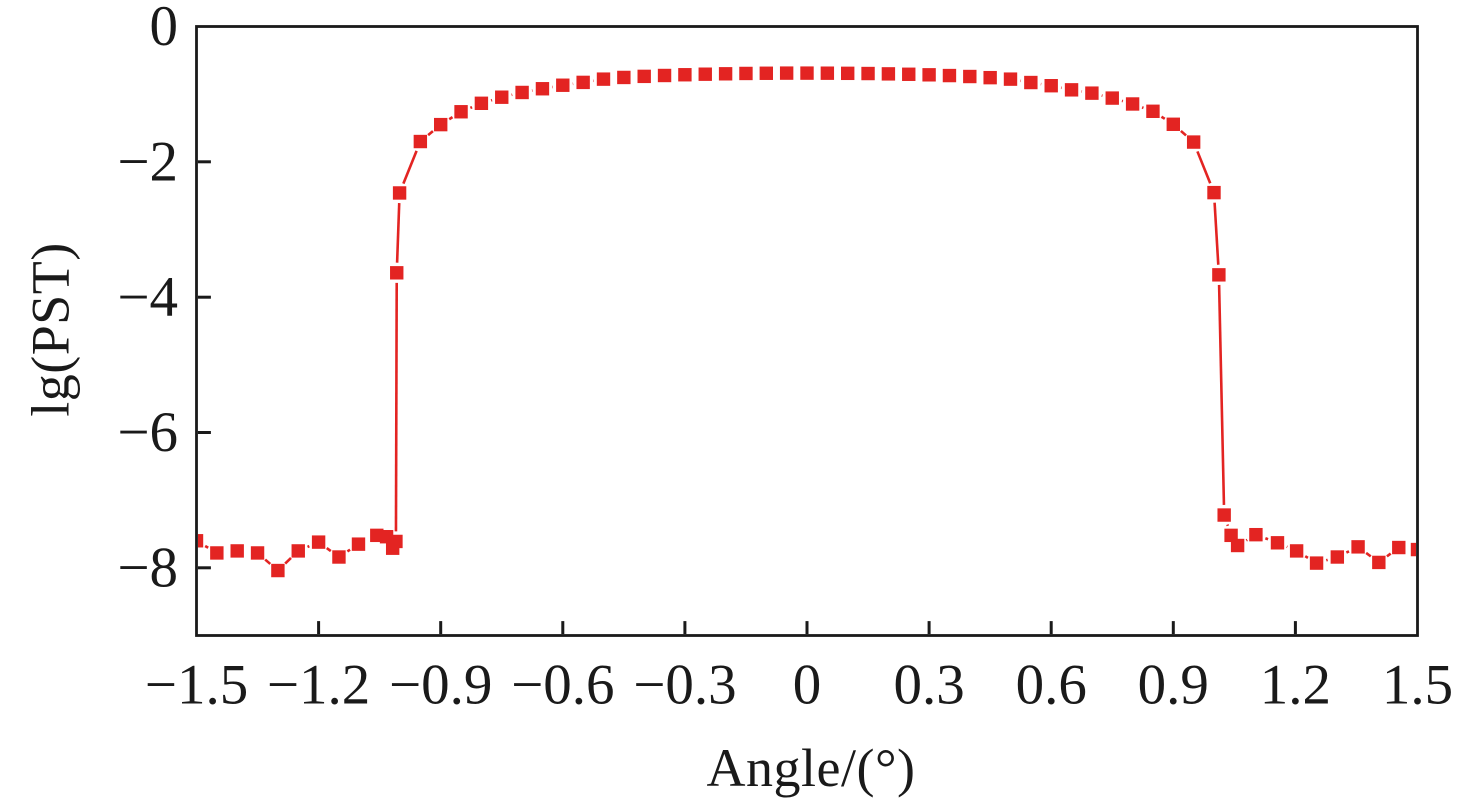  Describe the element at coordinates (147, 162) in the screenshot. I see `svg-text: −2` at that location.